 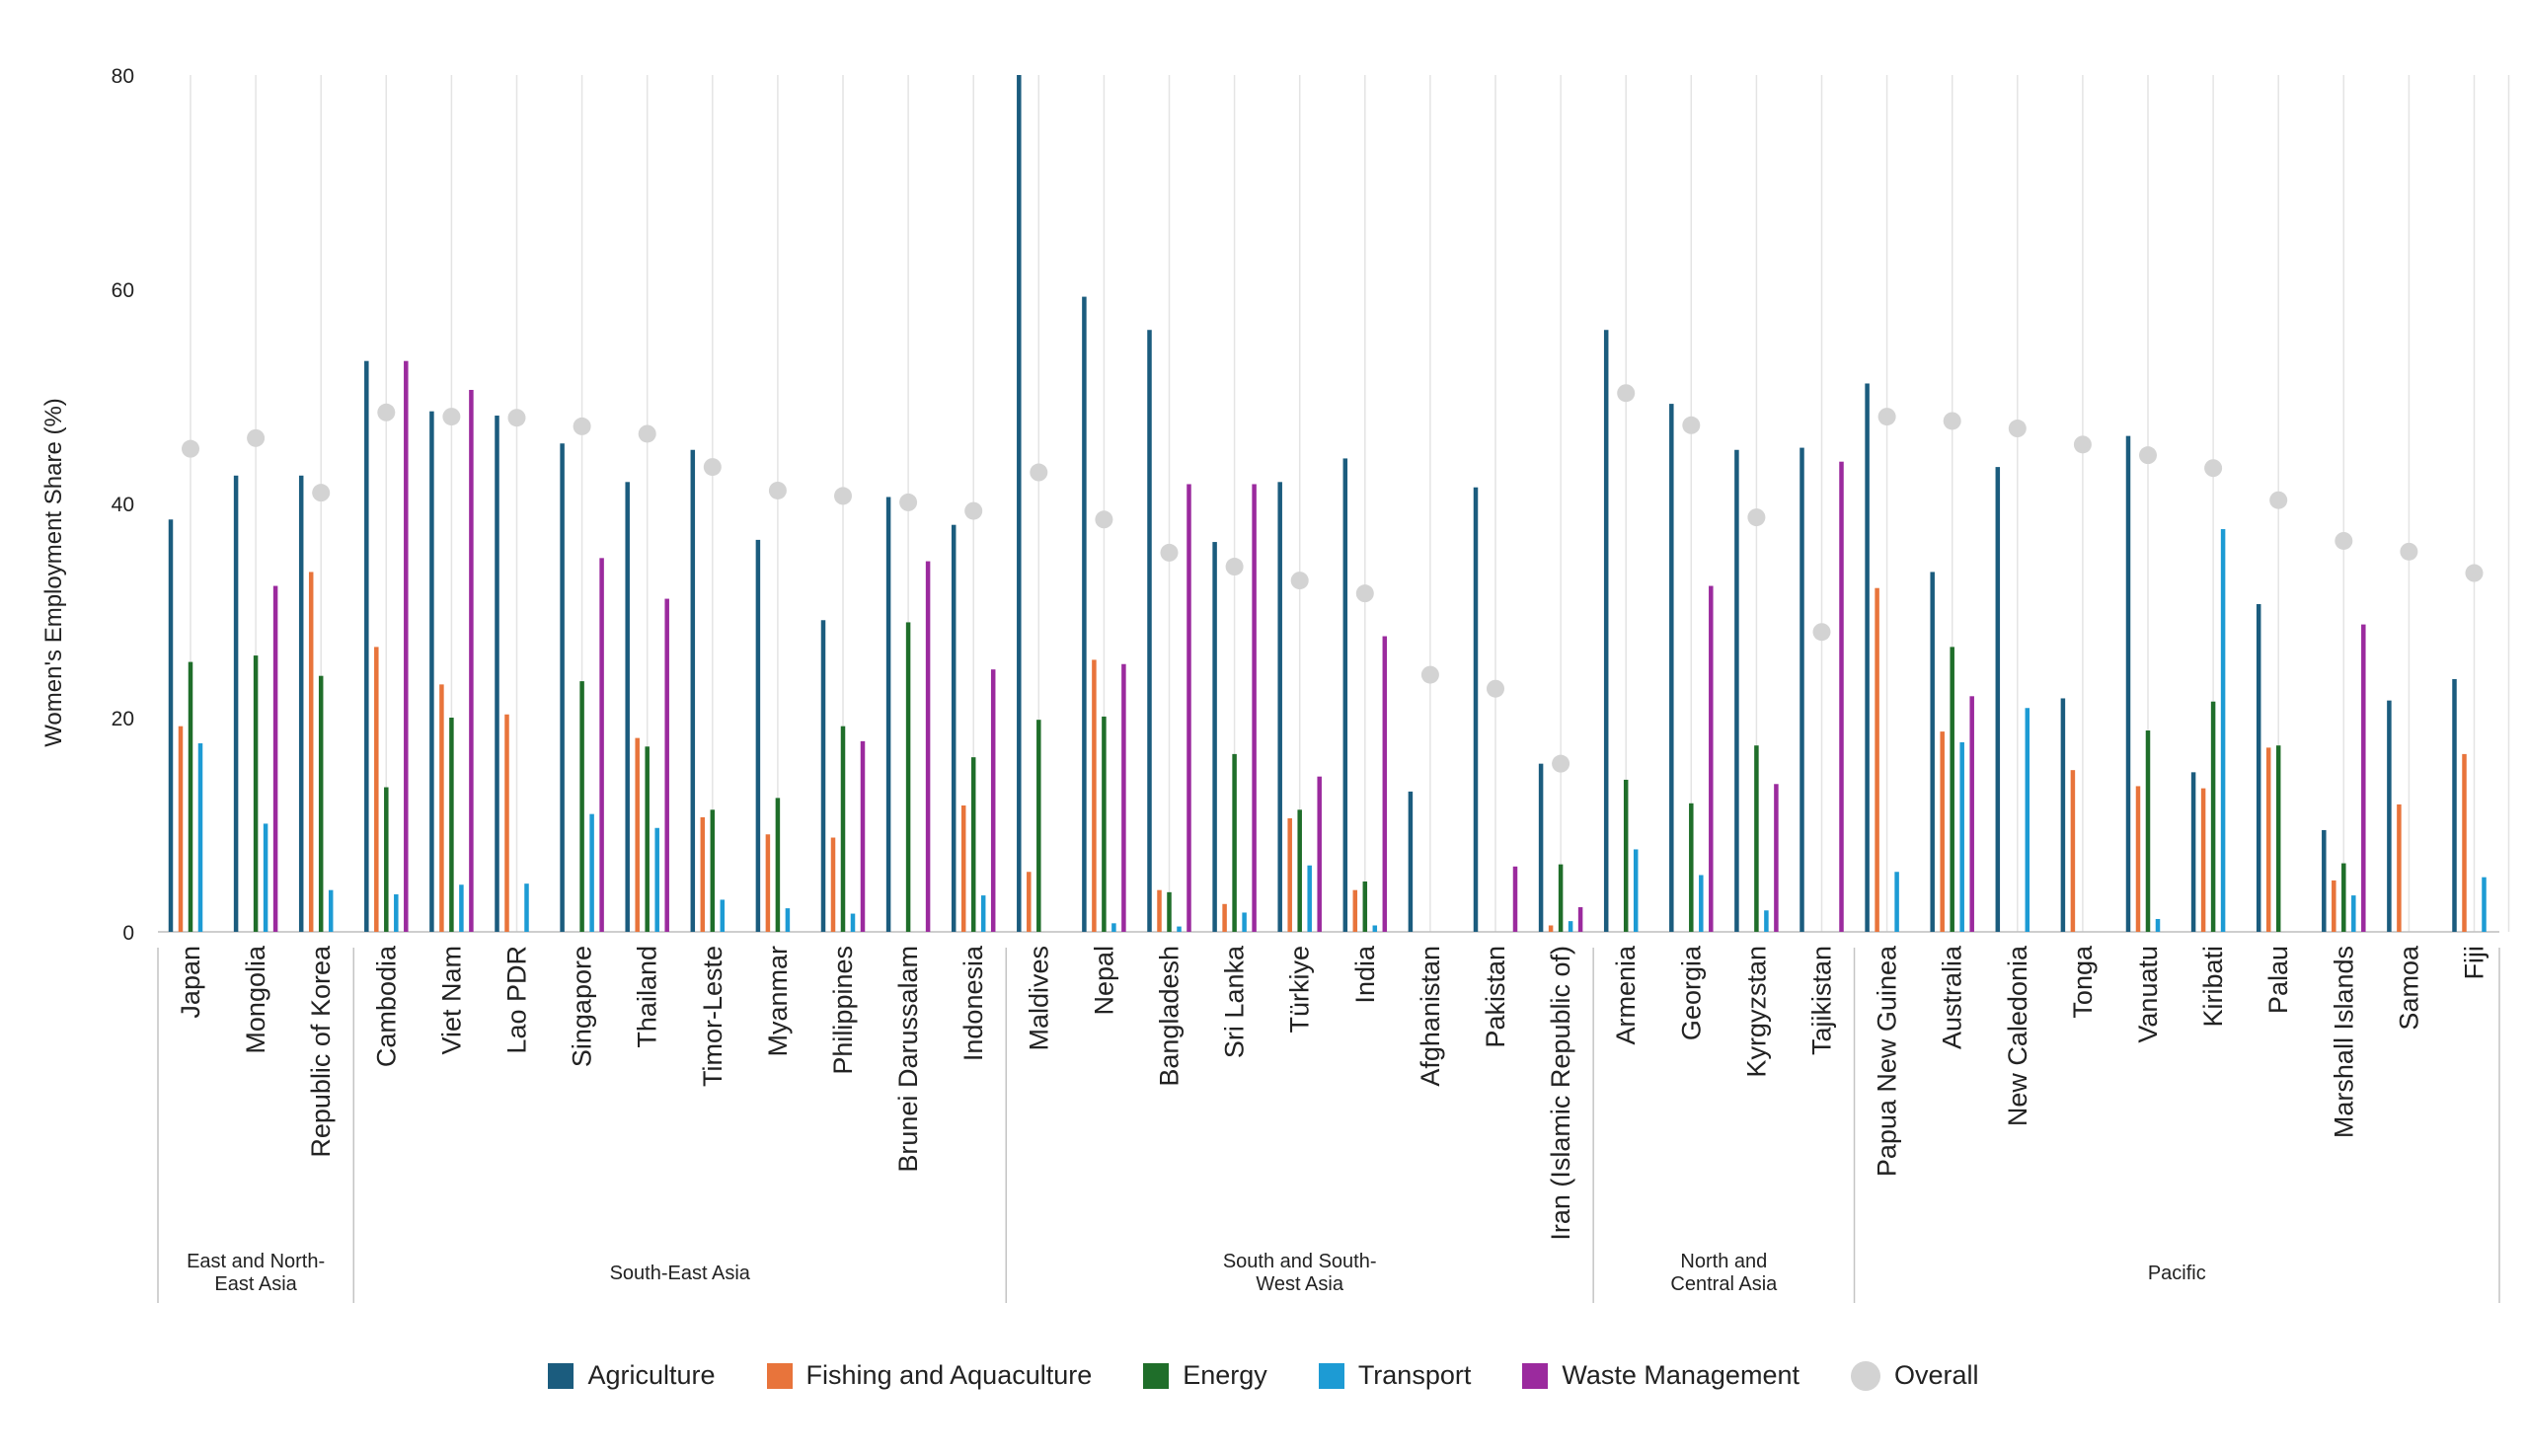 I want to click on legend-item-fishing-and-aquaculture: Fishing and Aquaculture, so click(x=929, y=1375).